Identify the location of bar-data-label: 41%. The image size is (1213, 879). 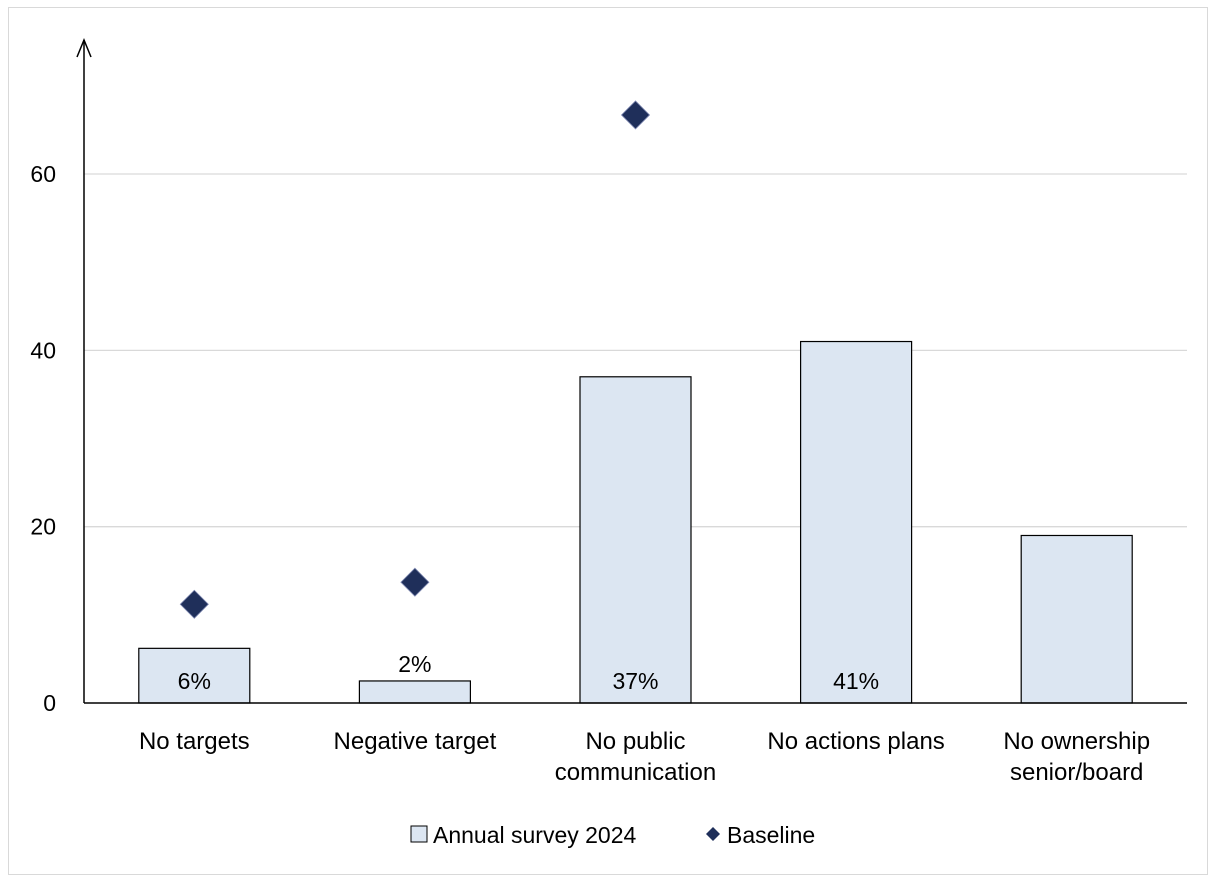
(856, 681).